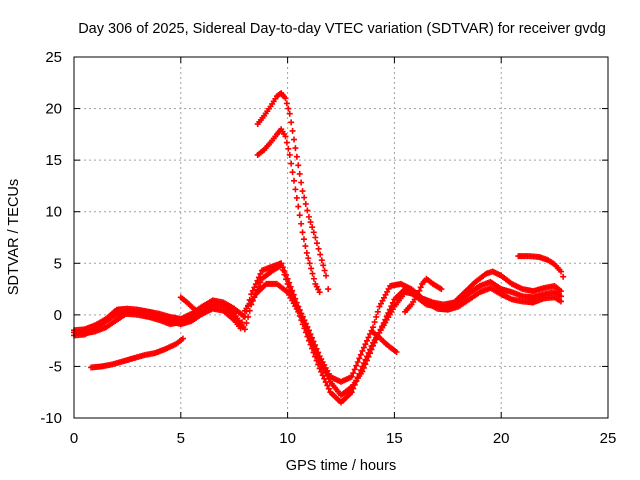 This screenshot has height=480, width=640. I want to click on y-tick-label: 25, so click(53, 57).